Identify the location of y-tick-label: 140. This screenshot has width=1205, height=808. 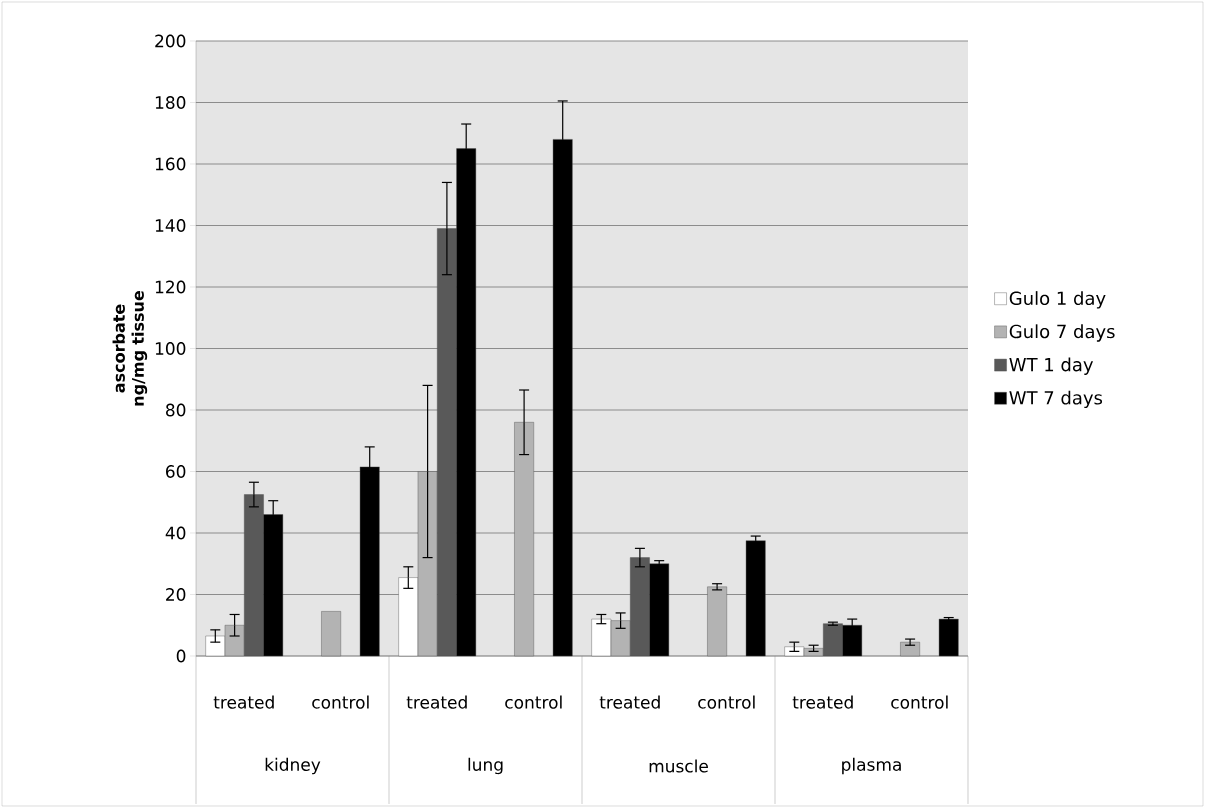
(170, 225).